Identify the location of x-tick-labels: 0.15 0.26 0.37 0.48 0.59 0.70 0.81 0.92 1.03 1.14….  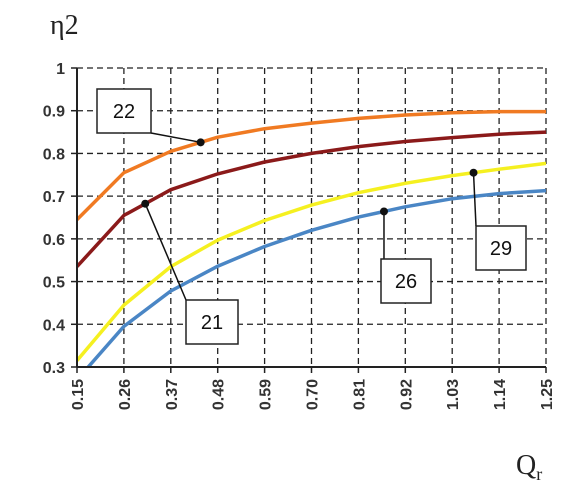
(313, 388).